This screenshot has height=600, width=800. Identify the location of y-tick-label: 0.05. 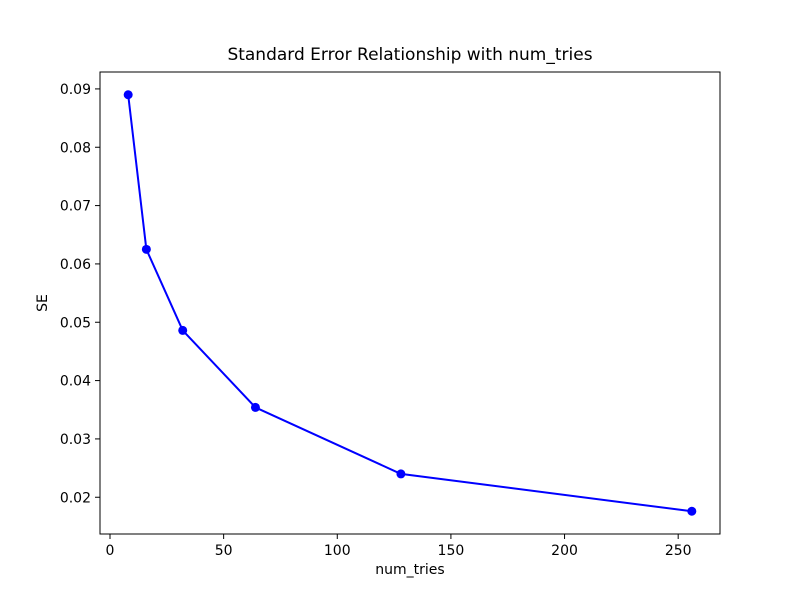
(75, 323).